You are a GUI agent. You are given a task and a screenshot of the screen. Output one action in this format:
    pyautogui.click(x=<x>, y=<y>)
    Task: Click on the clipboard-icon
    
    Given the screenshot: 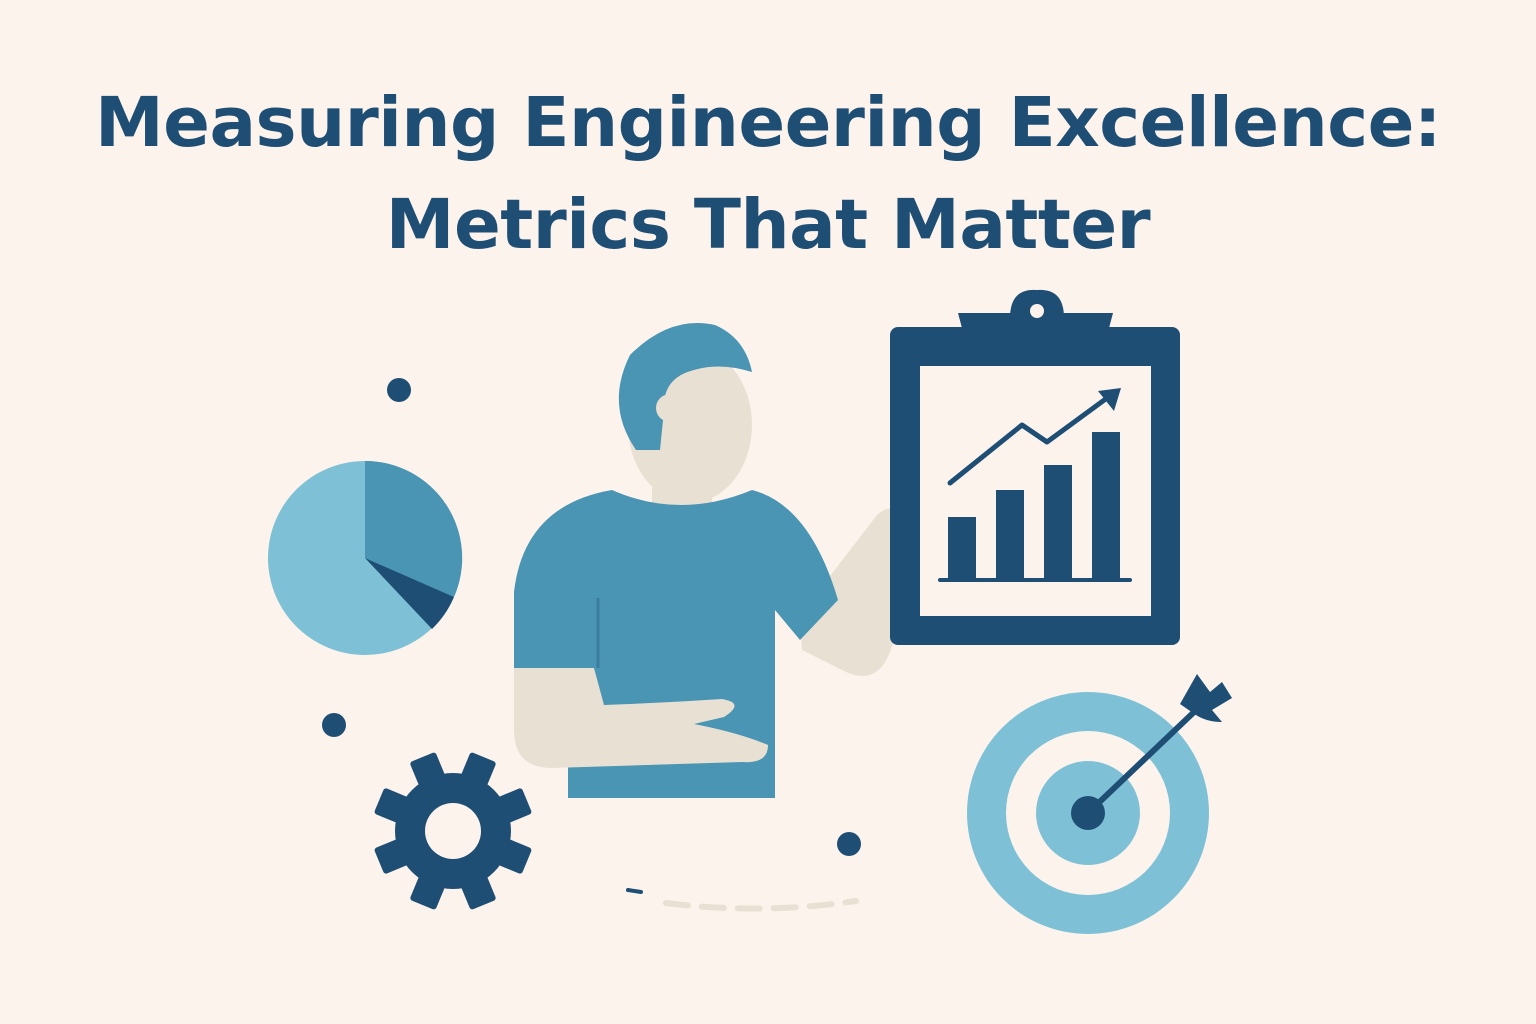 What is the action you would take?
    pyautogui.click(x=1035, y=467)
    